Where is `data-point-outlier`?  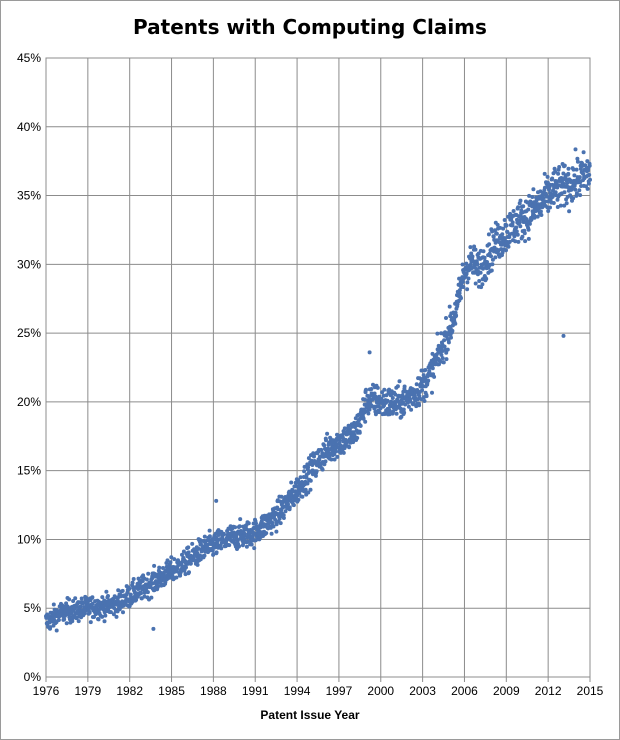 data-point-outlier is located at coordinates (370, 352).